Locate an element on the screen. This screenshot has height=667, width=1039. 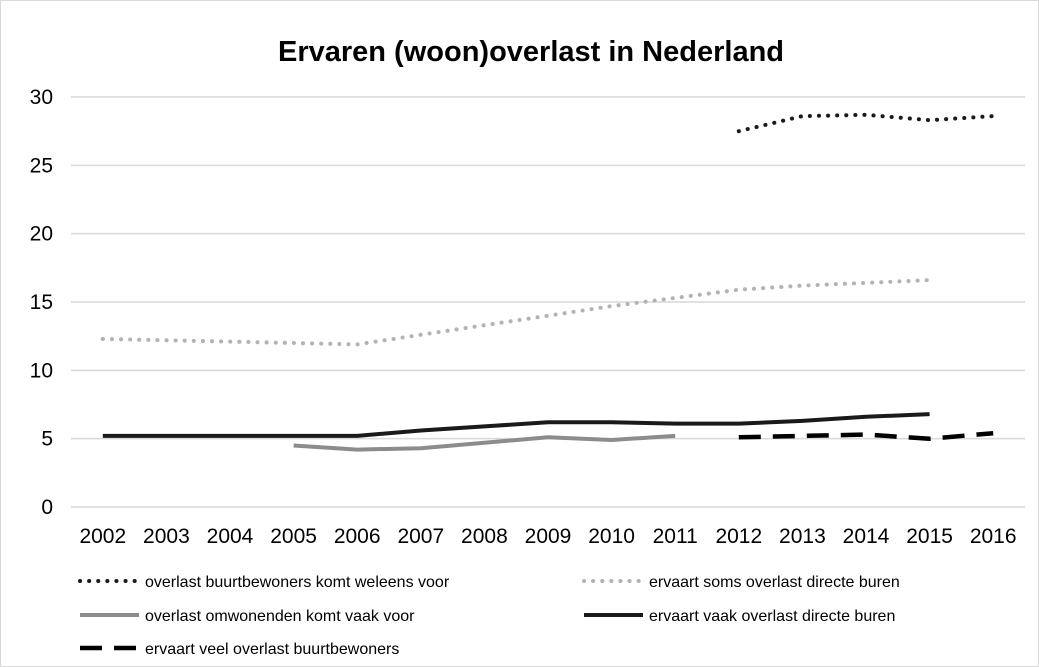
y-axis-ticks: 0 5 10 15 20 25 30 is located at coordinates (41, 302).